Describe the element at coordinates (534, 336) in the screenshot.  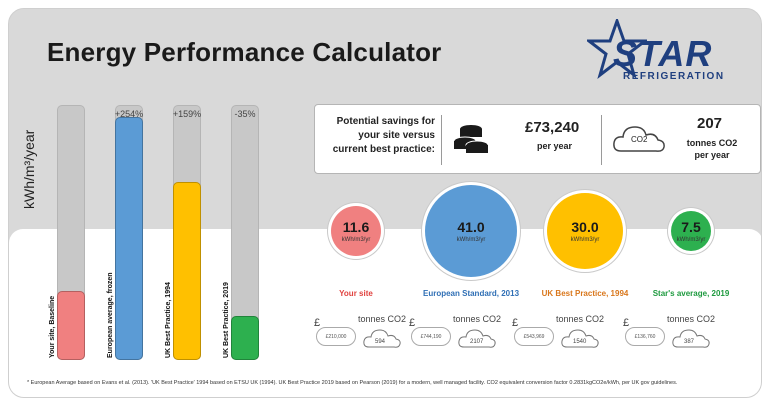
I see `money-value-badge: £543,969` at that location.